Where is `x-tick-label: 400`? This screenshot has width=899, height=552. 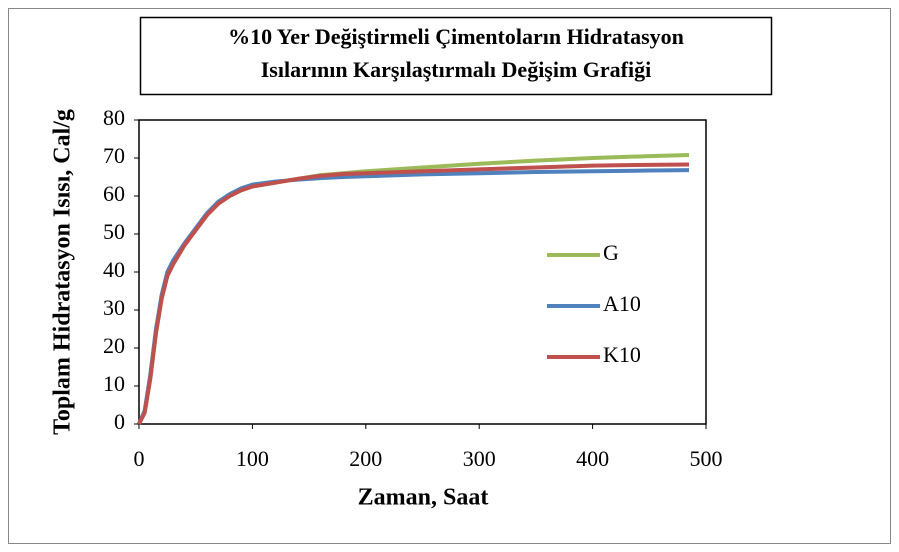
x-tick-label: 400 is located at coordinates (592, 458).